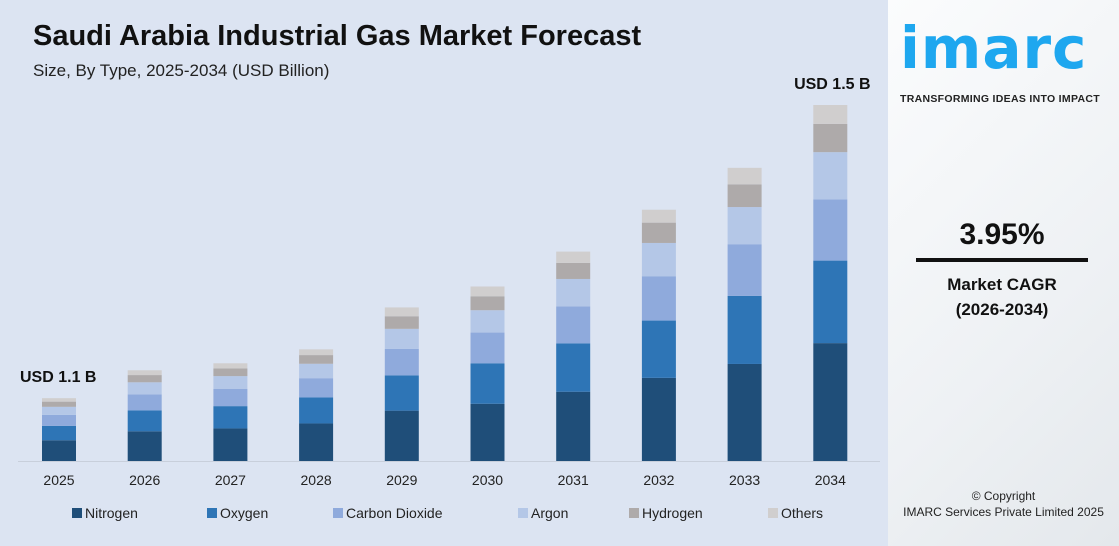 The width and height of the screenshot is (1119, 546). Describe the element at coordinates (830, 230) in the screenshot. I see `bar-segment-carbon-dioxide-2034` at that location.